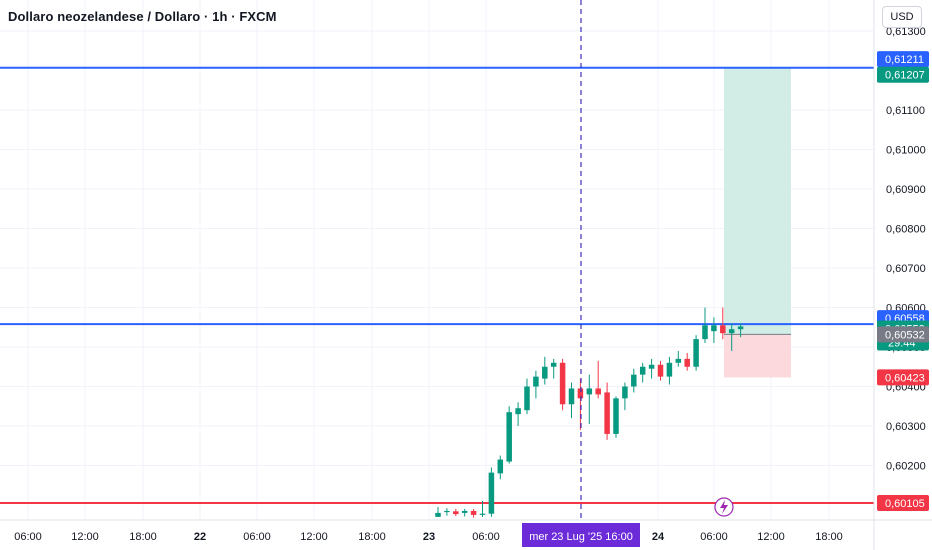 This screenshot has width=932, height=550. What do you see at coordinates (906, 190) in the screenshot?
I see `price-tick-label: 0,60900` at bounding box center [906, 190].